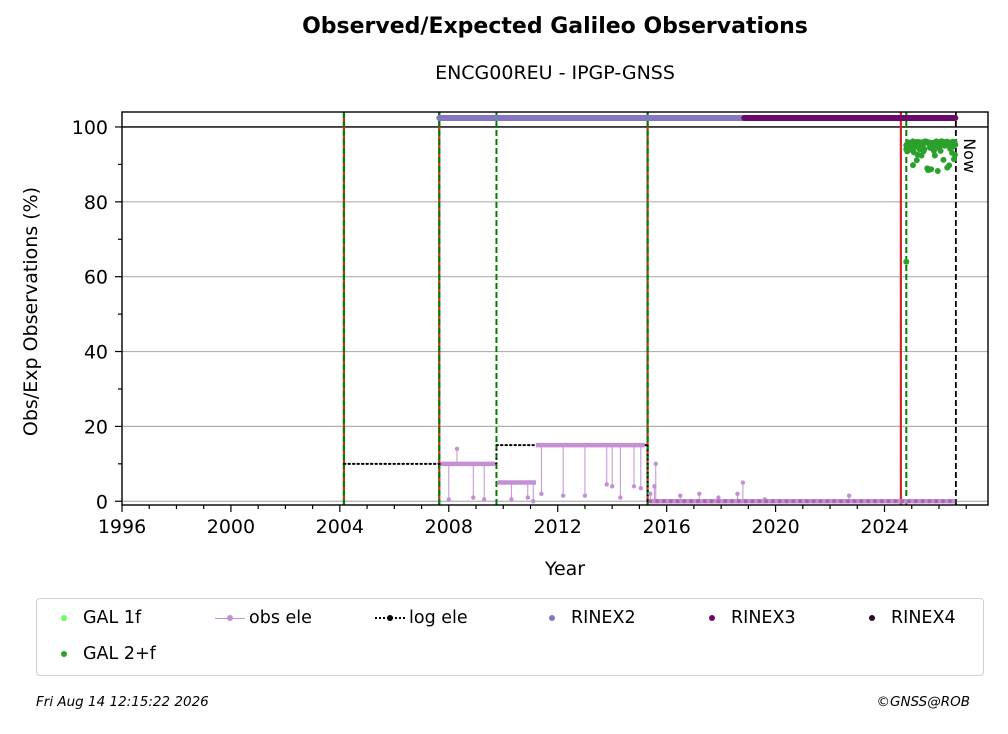  Describe the element at coordinates (564, 569) in the screenshot. I see `x-axis-label: Year` at that location.